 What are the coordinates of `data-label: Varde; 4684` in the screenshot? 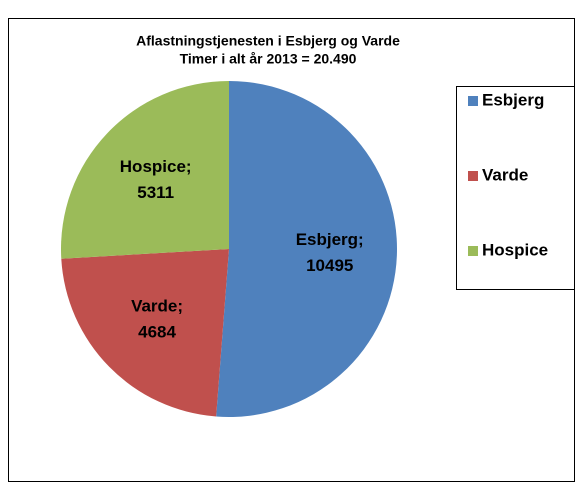 It's located at (157, 319).